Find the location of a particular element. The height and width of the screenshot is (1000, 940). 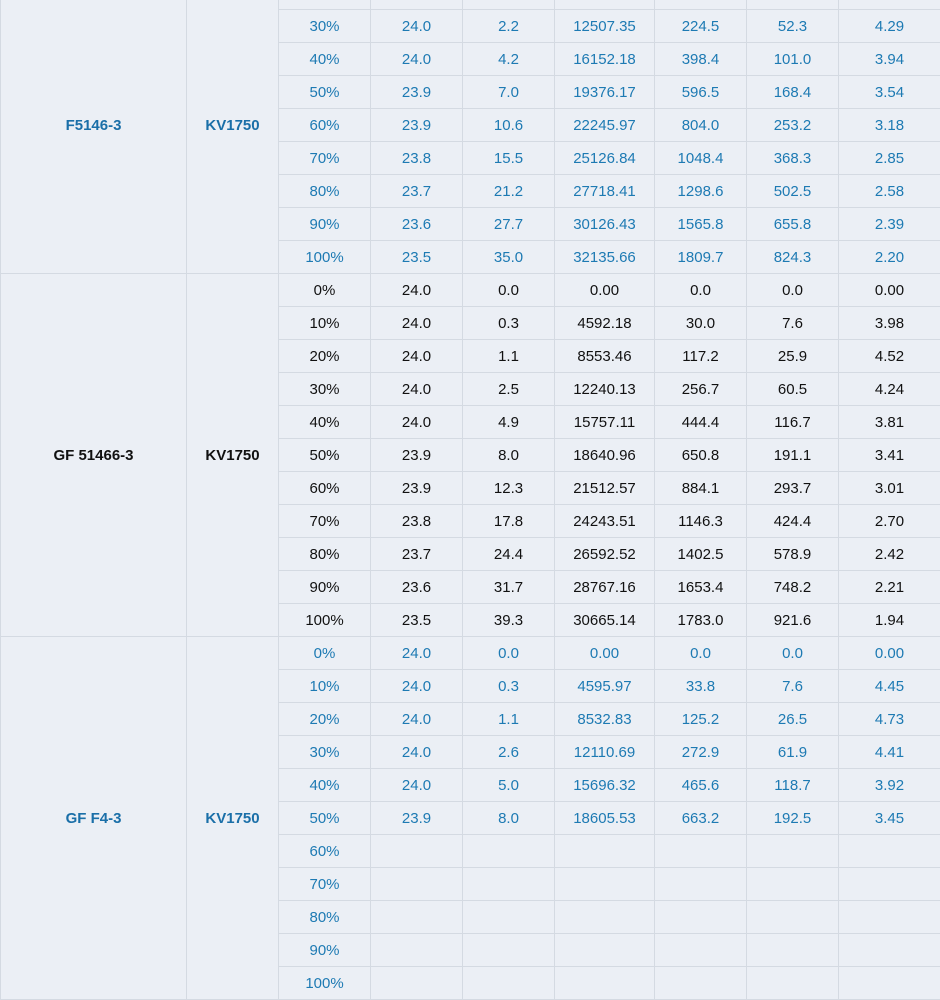

current-cell: 12.3 is located at coordinates (509, 488).